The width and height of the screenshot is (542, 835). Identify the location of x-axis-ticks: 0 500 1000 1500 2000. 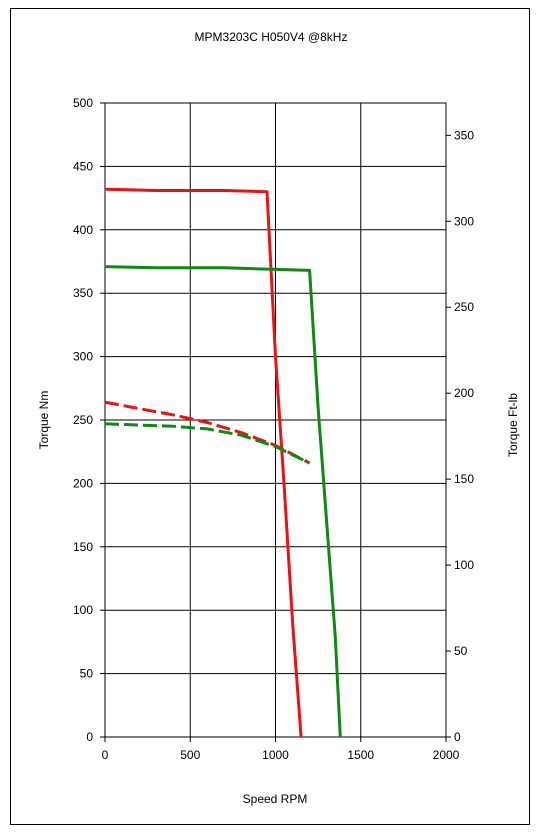
(281, 749).